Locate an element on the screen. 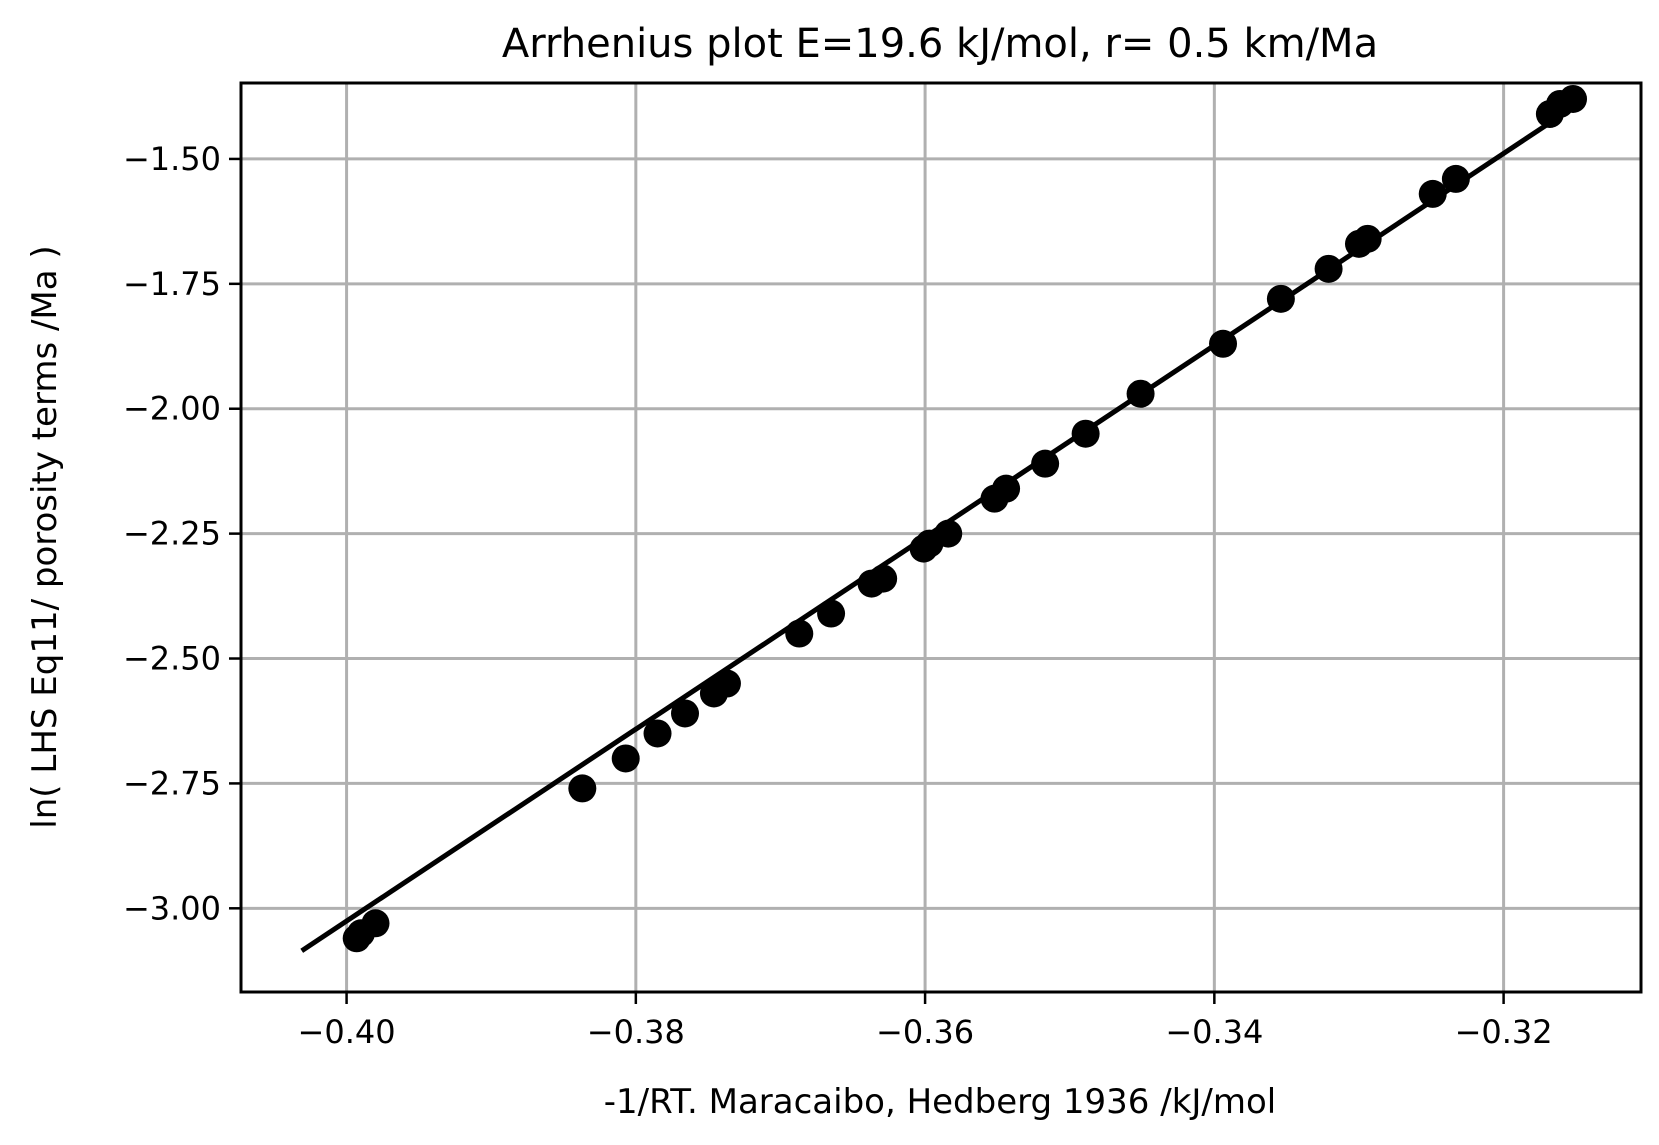 This screenshot has height=1145, width=1659. y-tick-label: −2.25 is located at coordinates (172, 534).